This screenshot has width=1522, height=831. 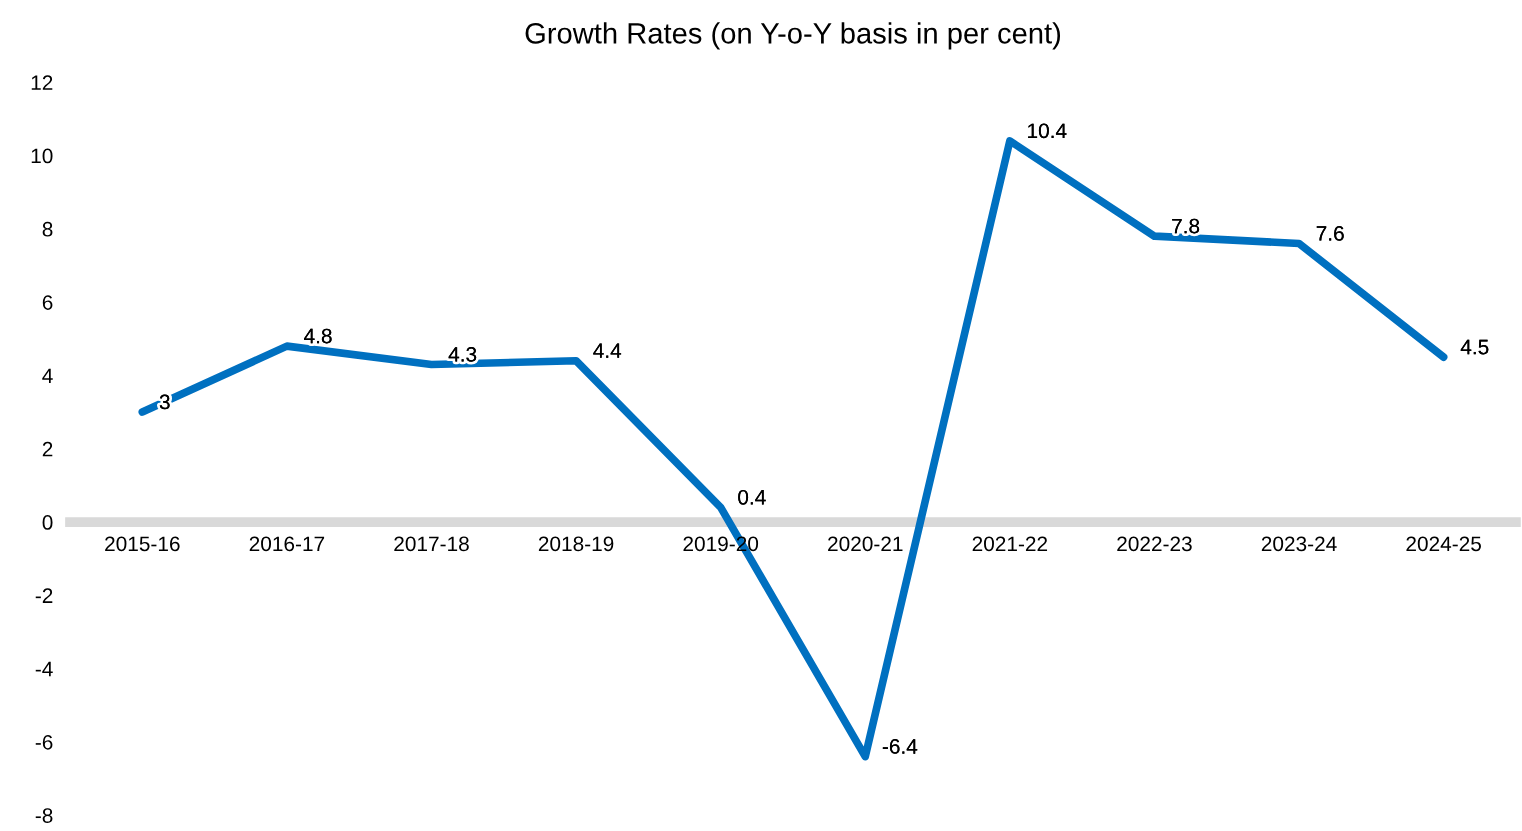 I want to click on y-tick-label: 10, so click(x=42, y=156).